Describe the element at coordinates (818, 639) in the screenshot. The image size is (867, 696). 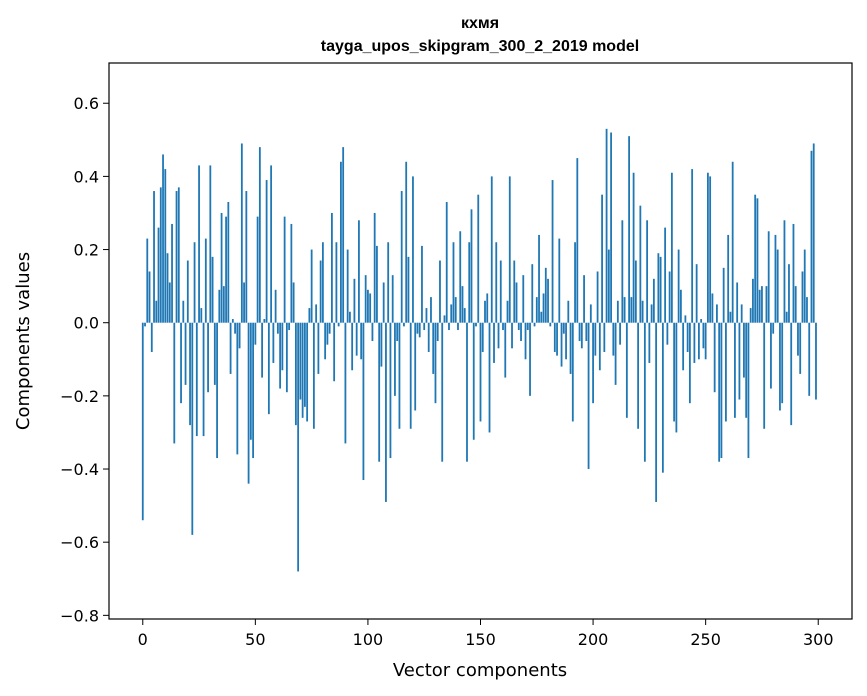
I see `x-tick-label: 300` at that location.